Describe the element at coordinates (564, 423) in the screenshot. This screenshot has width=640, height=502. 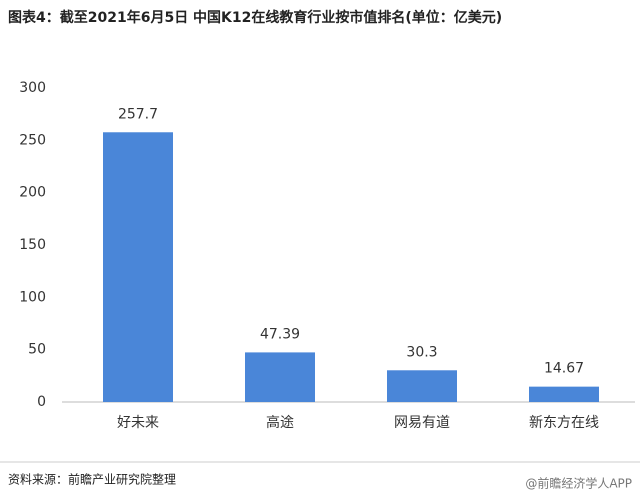
I see `x-tick-label: 新东方在线` at that location.